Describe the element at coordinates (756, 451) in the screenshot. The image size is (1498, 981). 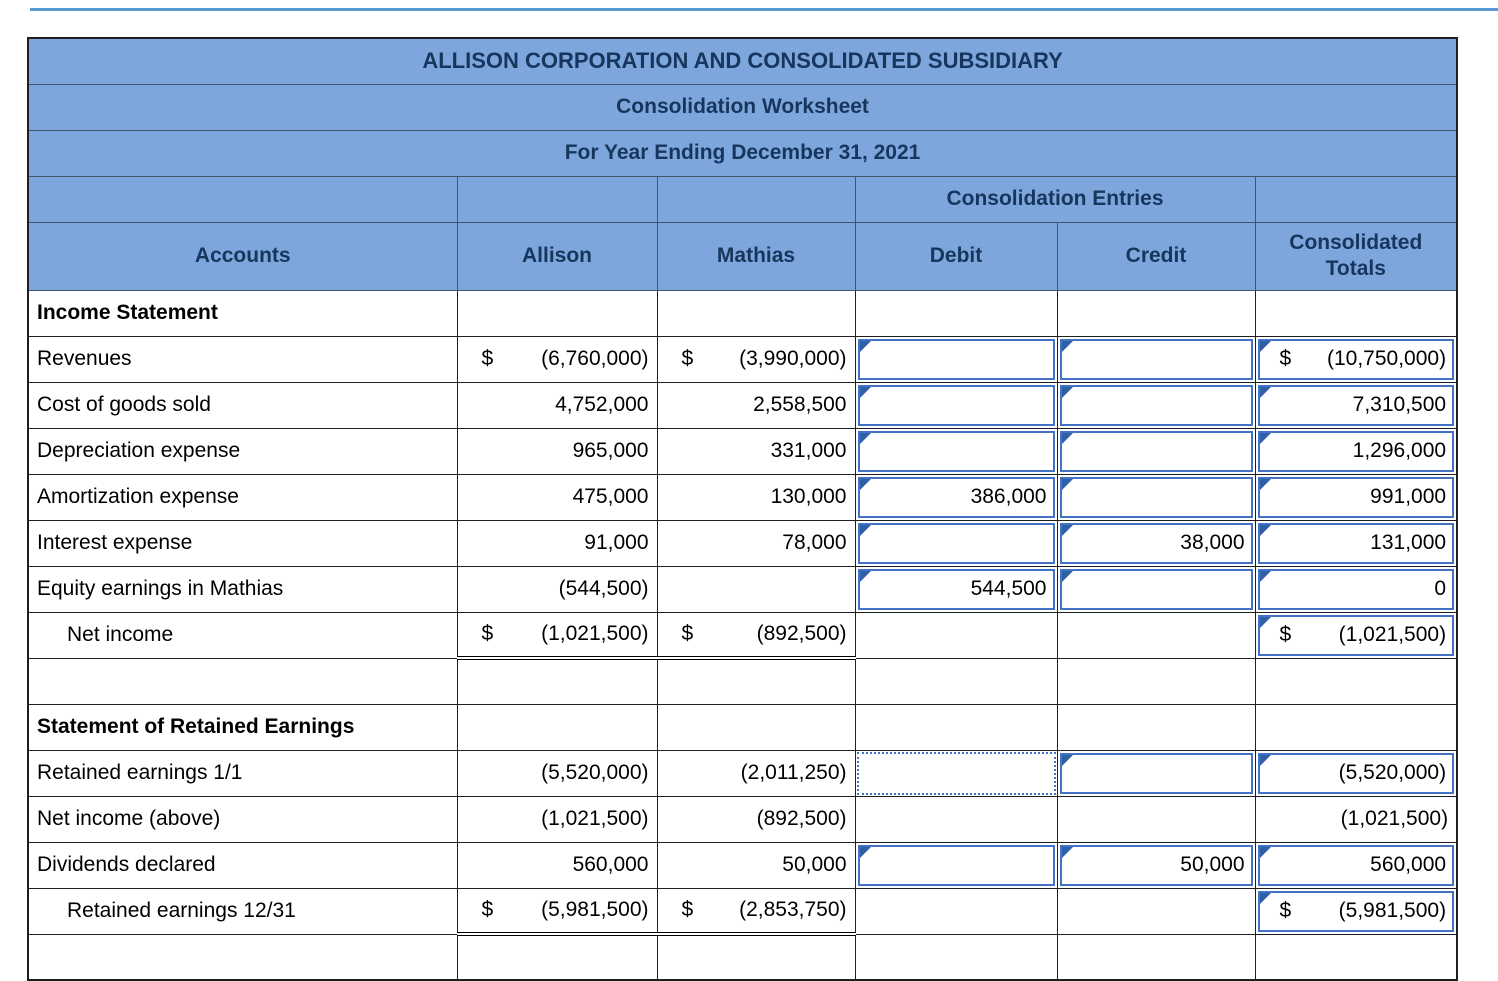
I see `mathias-cell: 331,000` at that location.